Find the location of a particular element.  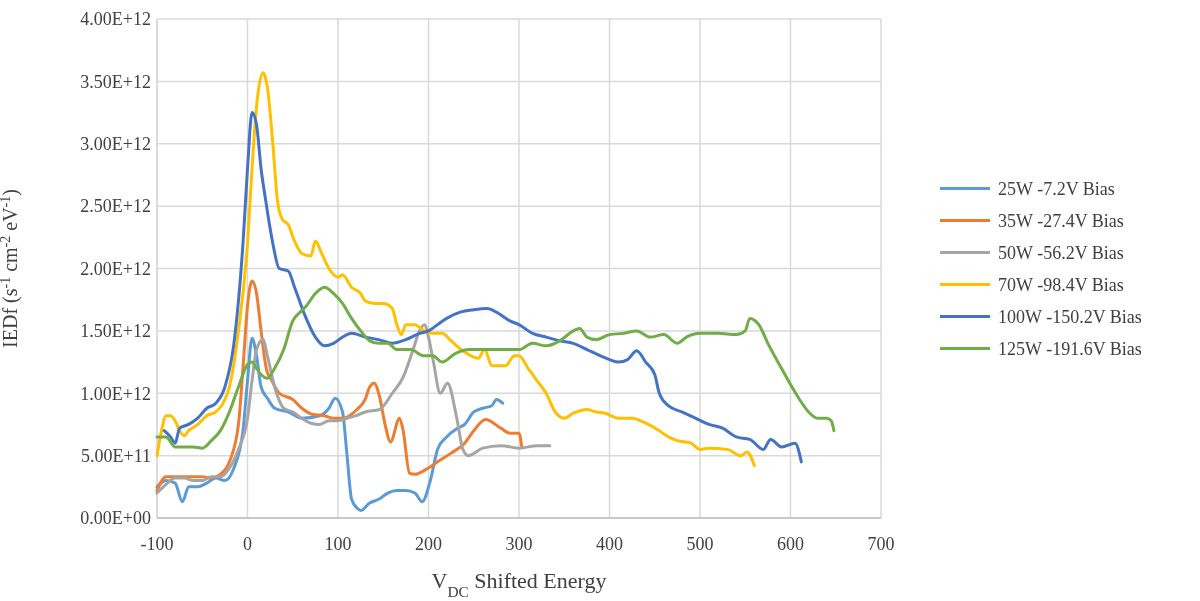

y-tick-label: 5.00E+11 is located at coordinates (116, 455).